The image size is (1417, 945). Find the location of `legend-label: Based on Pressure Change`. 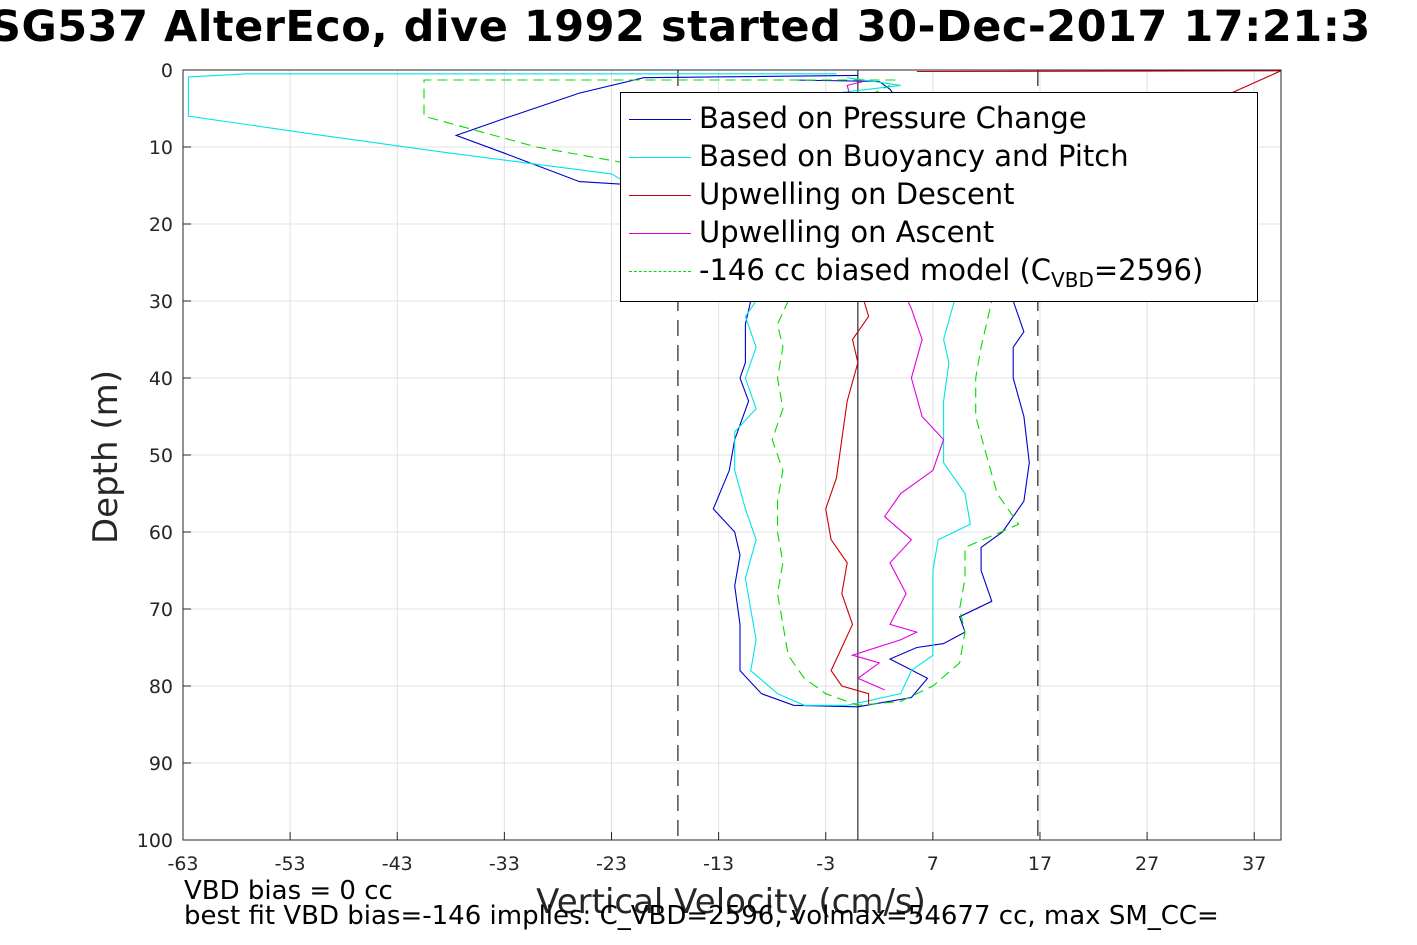

legend-label: Based on Pressure Change is located at coordinates (893, 118).